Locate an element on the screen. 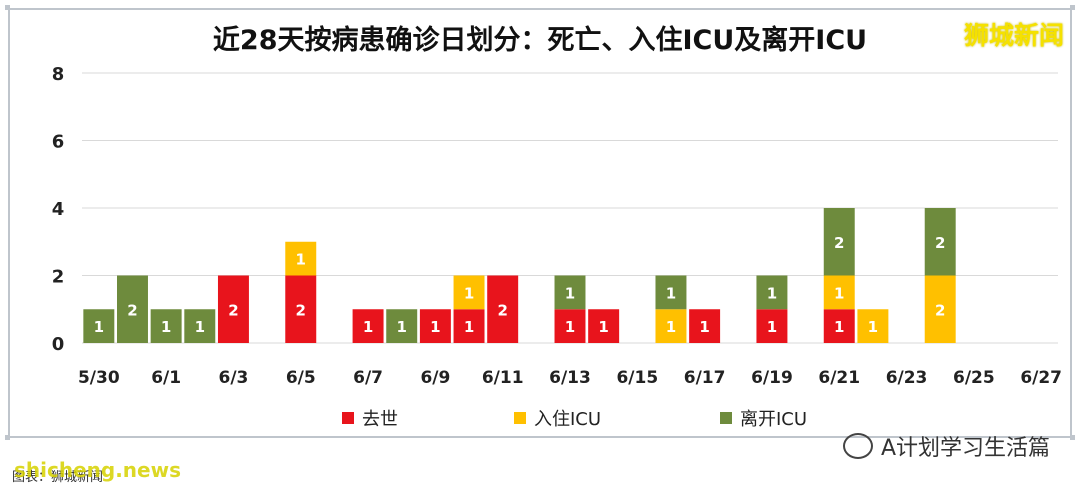 The height and width of the screenshot is (493, 1080). x-tick-label: 6/17 is located at coordinates (705, 378).